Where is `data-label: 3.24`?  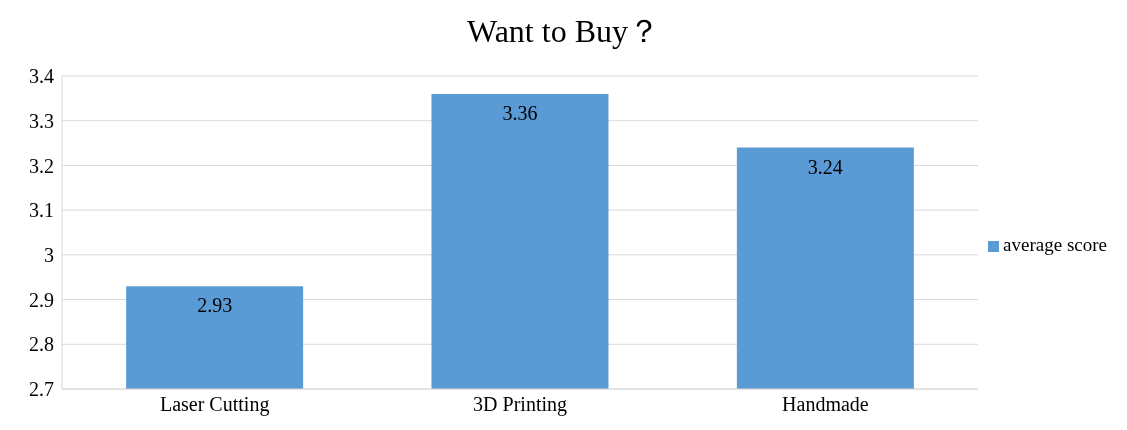 data-label: 3.24 is located at coordinates (825, 166).